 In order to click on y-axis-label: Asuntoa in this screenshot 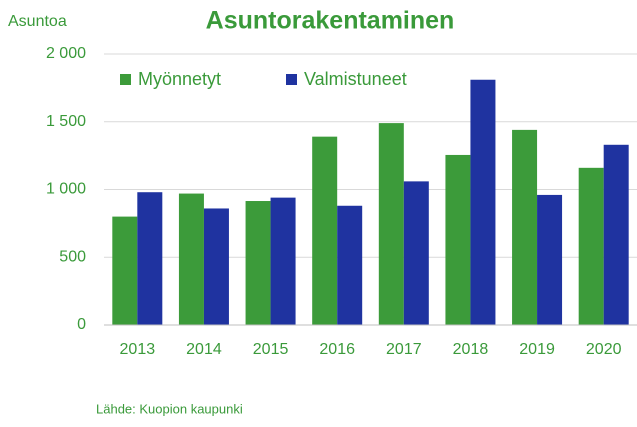, I will do `click(37, 21)`.